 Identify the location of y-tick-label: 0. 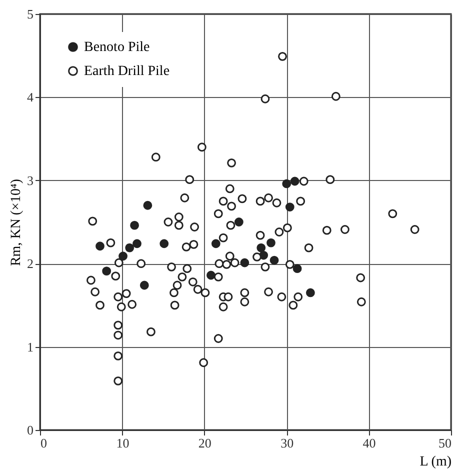
(30, 430).